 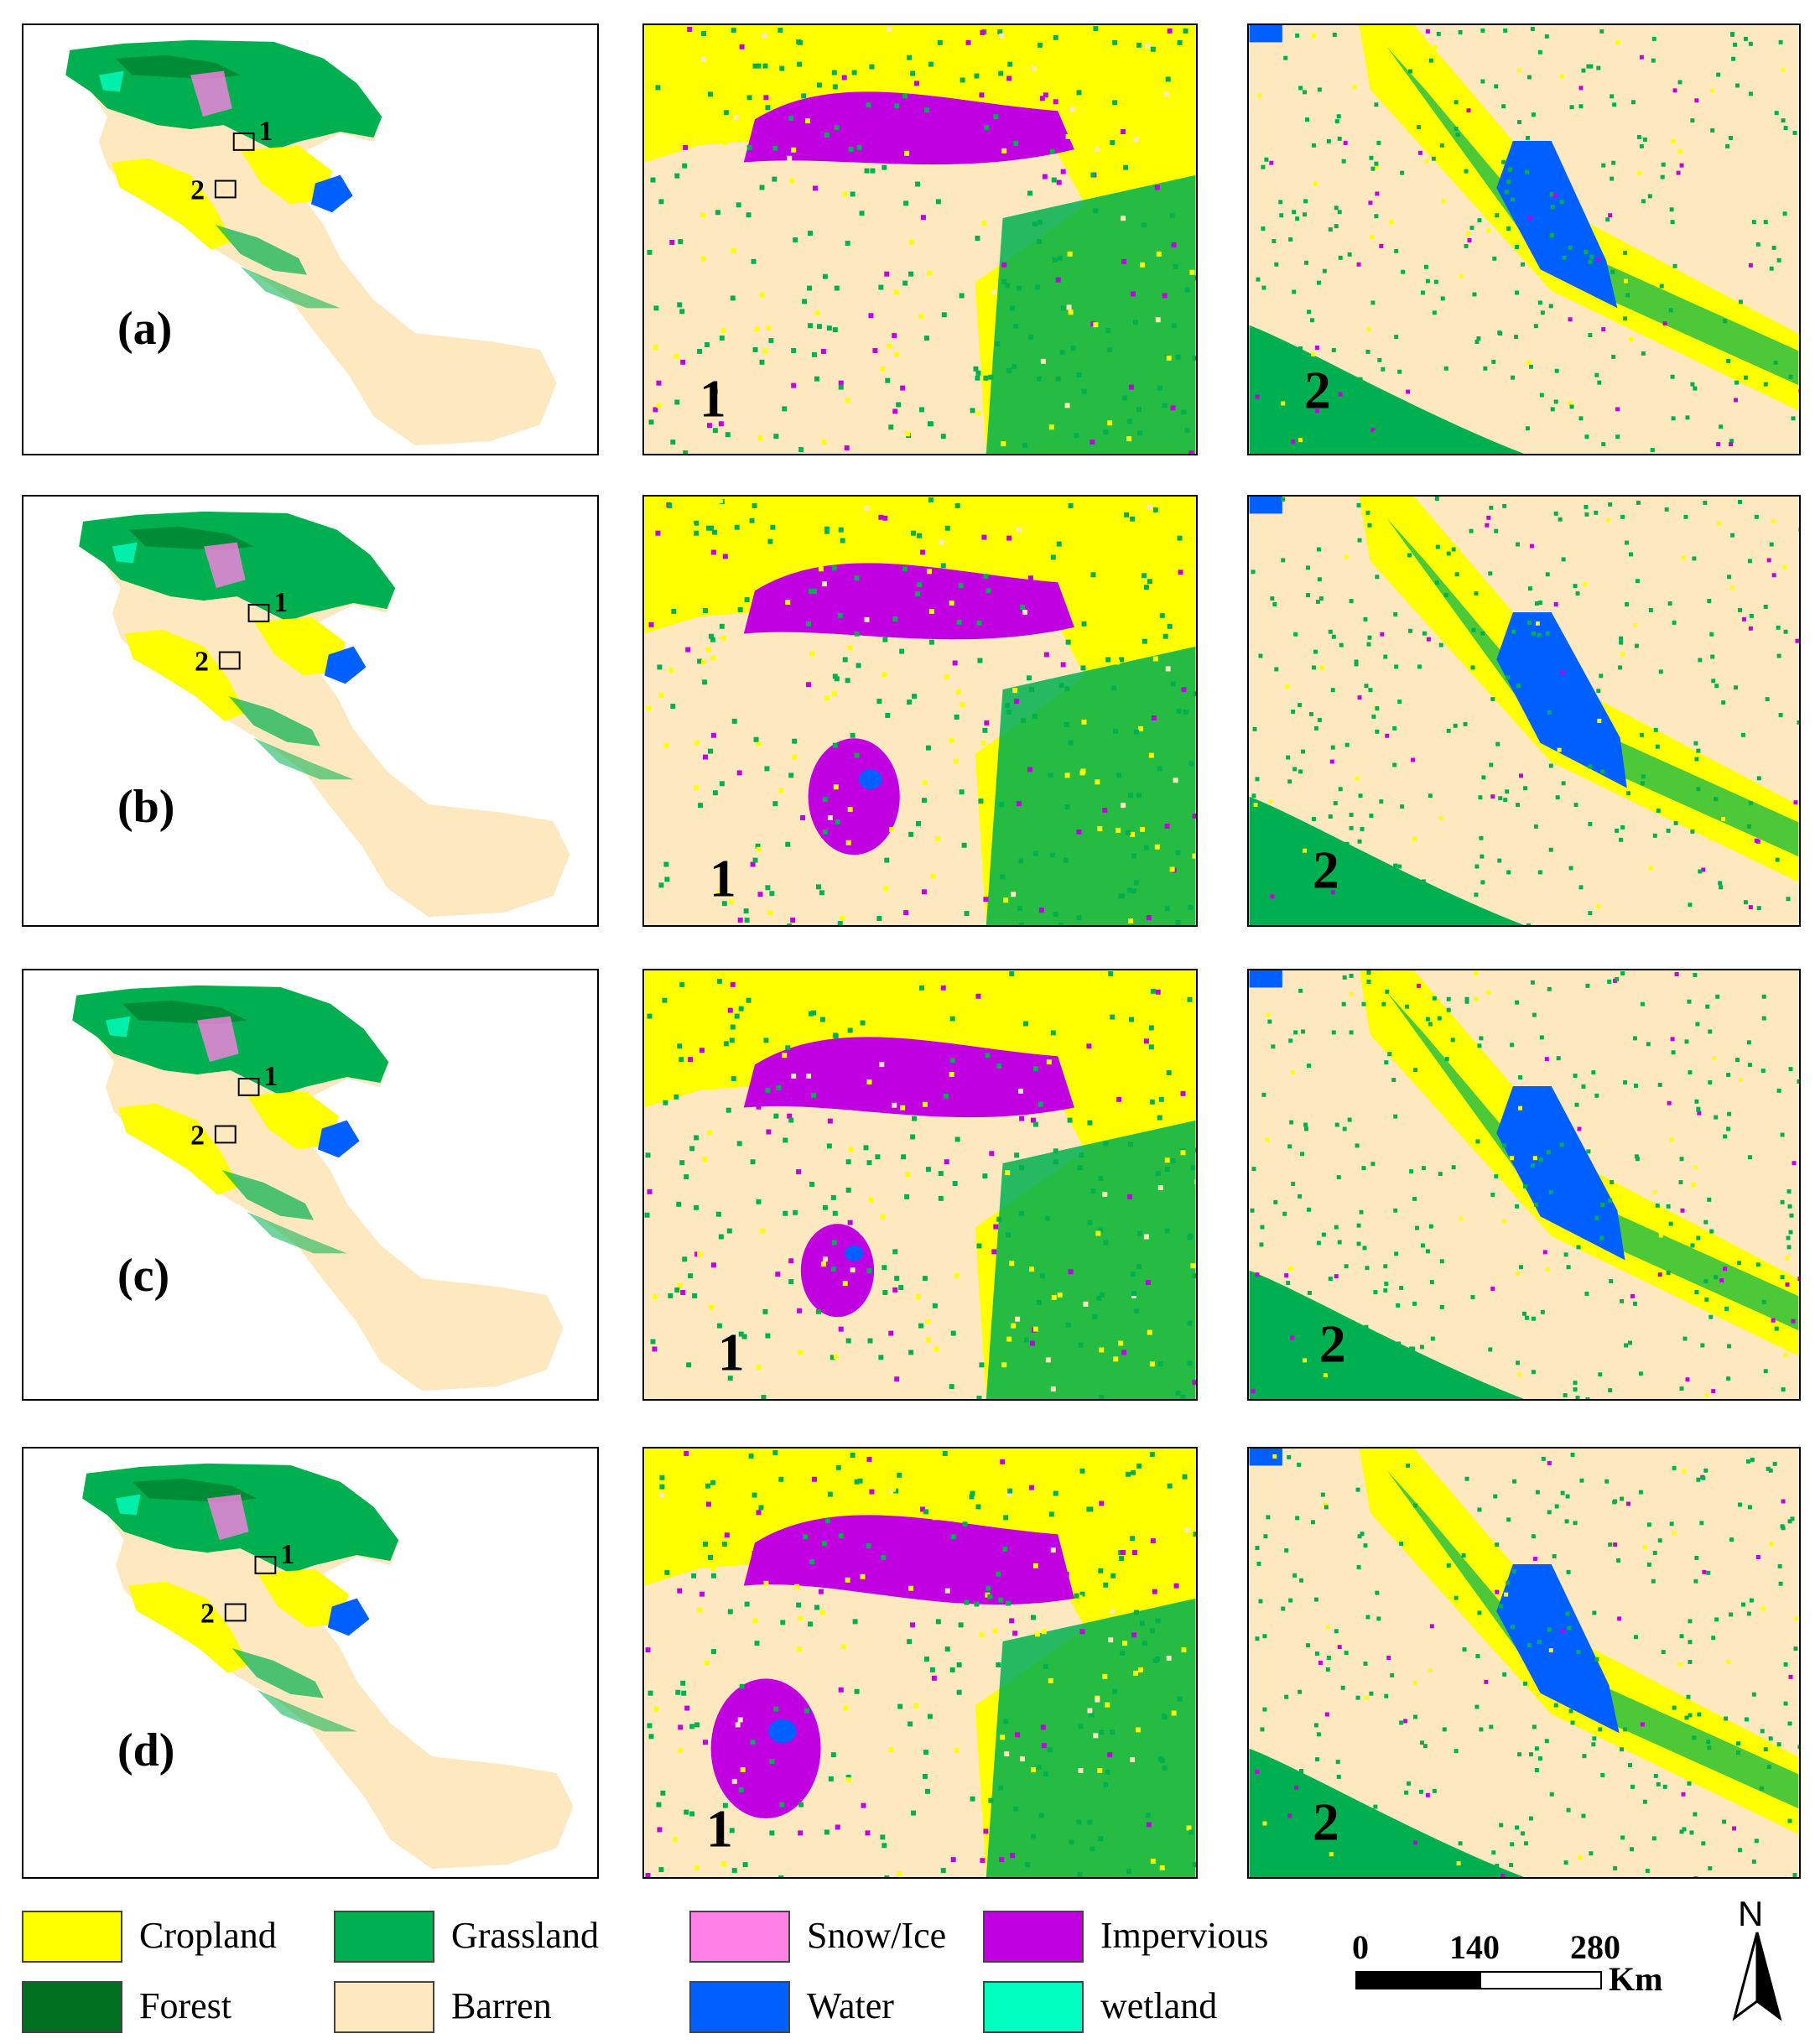 I want to click on row-label: (a), so click(x=145, y=329).